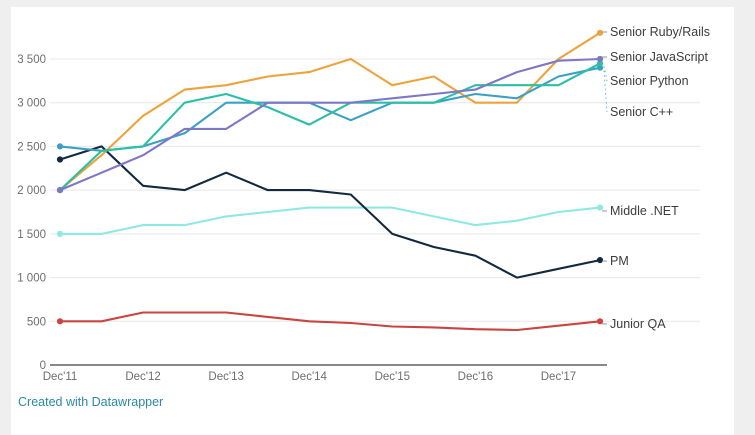  What do you see at coordinates (60, 377) in the screenshot?
I see `x-tick-label: Dec'11` at bounding box center [60, 377].